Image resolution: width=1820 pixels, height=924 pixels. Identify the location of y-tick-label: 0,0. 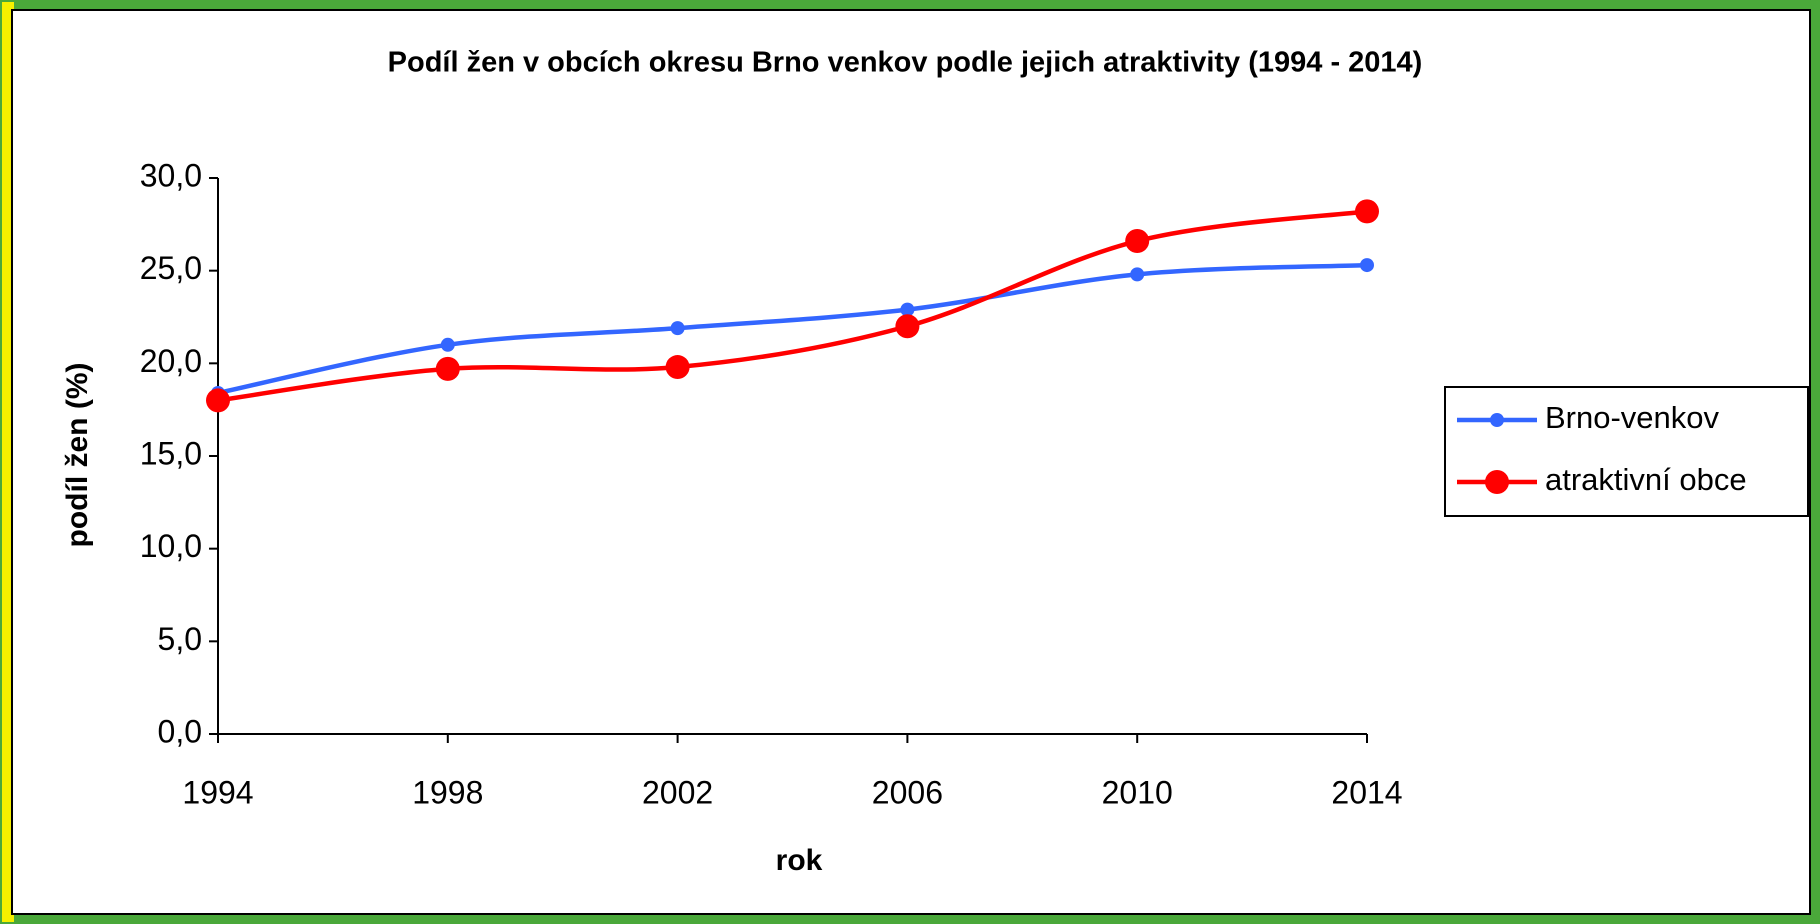
(180, 731).